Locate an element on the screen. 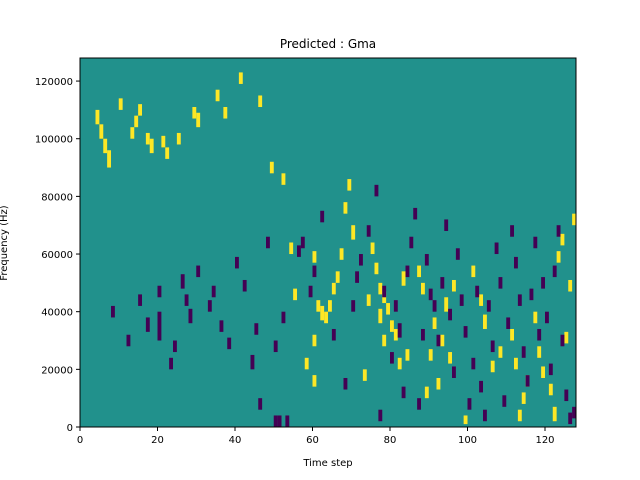 The height and width of the screenshot is (480, 640). y-tick-label: 100000 is located at coordinates (54, 140).